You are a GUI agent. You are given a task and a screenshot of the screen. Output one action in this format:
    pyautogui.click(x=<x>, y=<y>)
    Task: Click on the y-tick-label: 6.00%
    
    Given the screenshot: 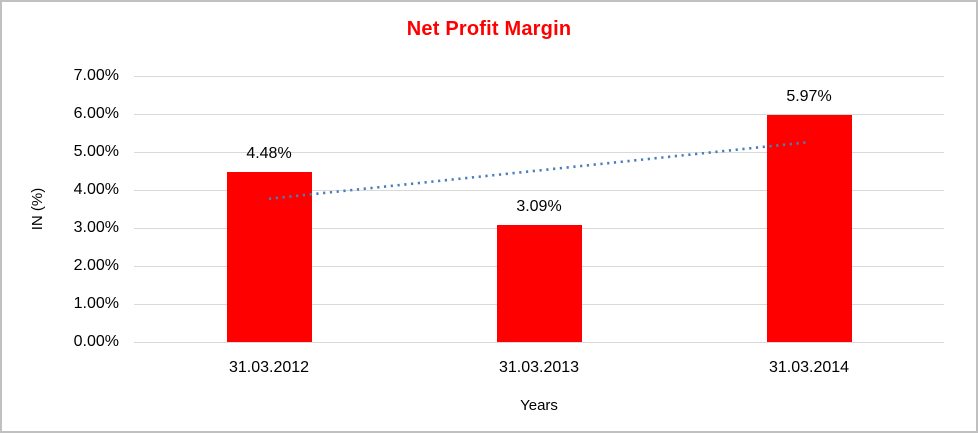 What is the action you would take?
    pyautogui.click(x=96, y=113)
    